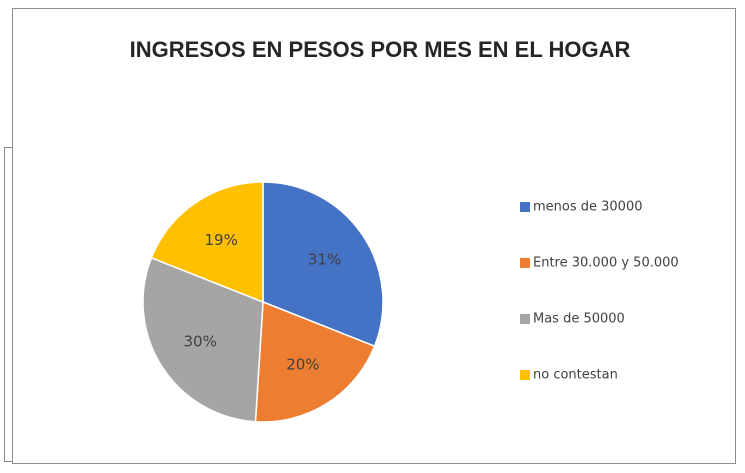  Describe the element at coordinates (575, 375) in the screenshot. I see `legend-label: no contestan` at that location.